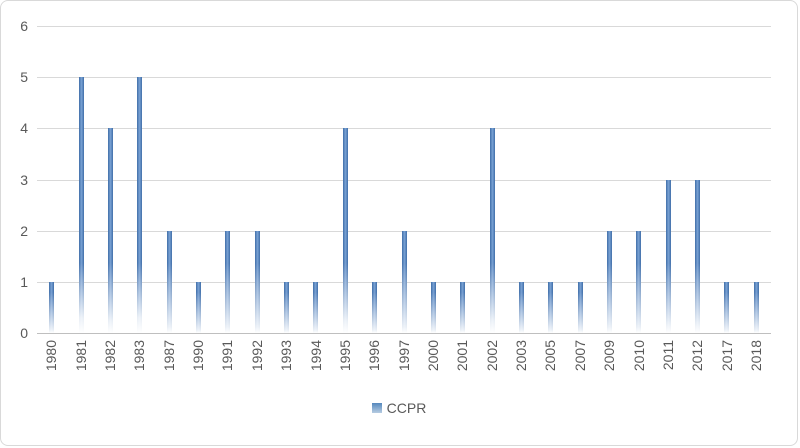  I want to click on bar-2002, so click(492, 230).